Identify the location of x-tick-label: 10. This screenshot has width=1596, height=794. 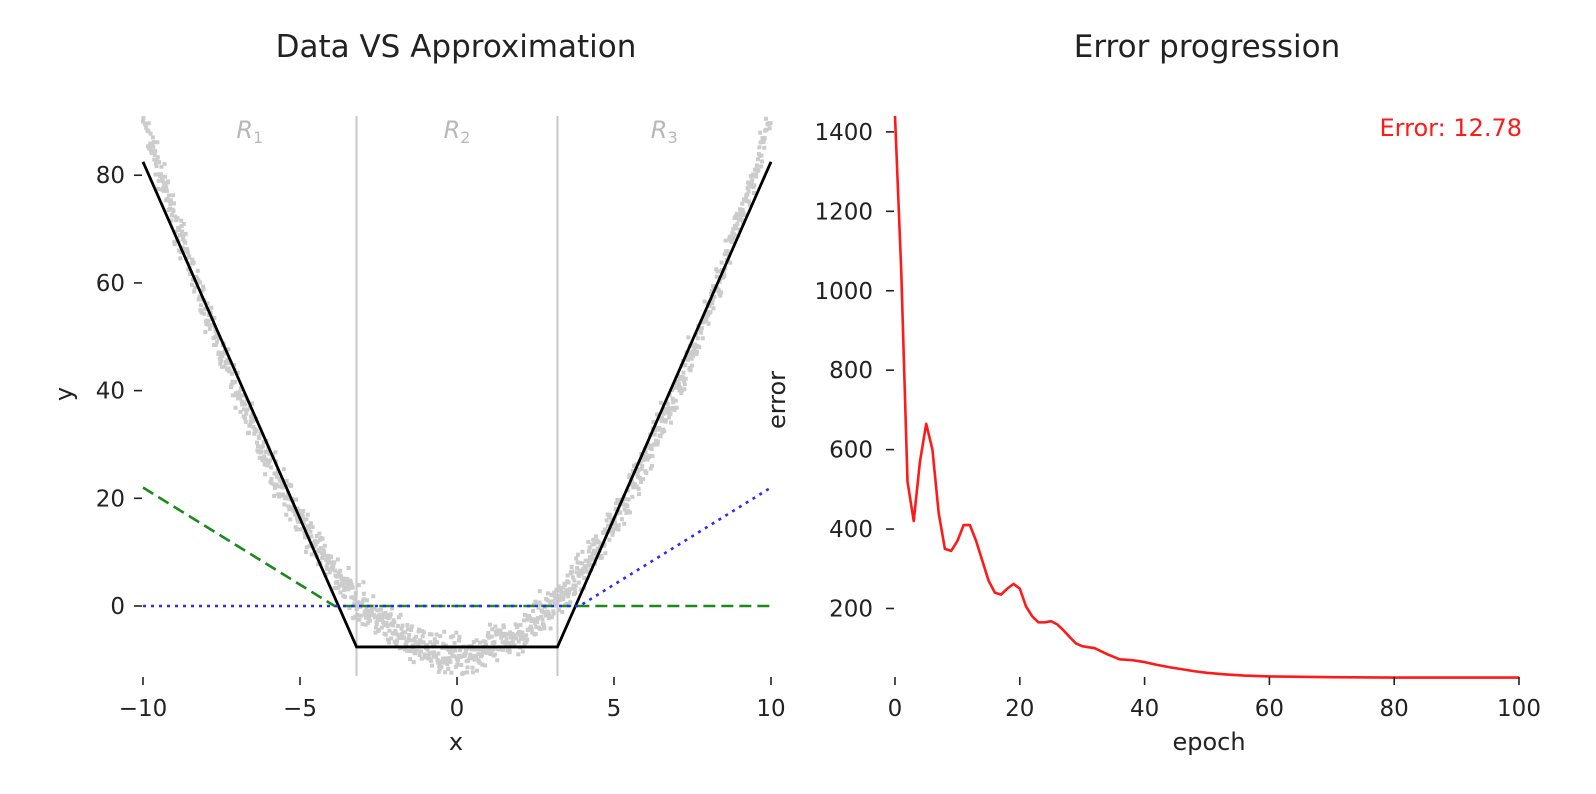
(770, 709).